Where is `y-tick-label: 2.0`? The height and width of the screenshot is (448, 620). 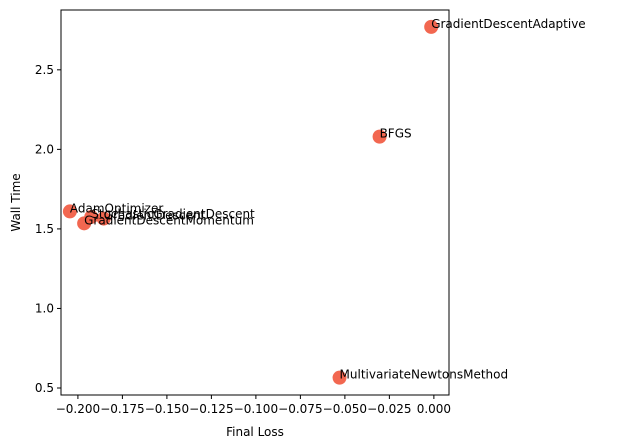
y-tick-label: 2.0 is located at coordinates (44, 149).